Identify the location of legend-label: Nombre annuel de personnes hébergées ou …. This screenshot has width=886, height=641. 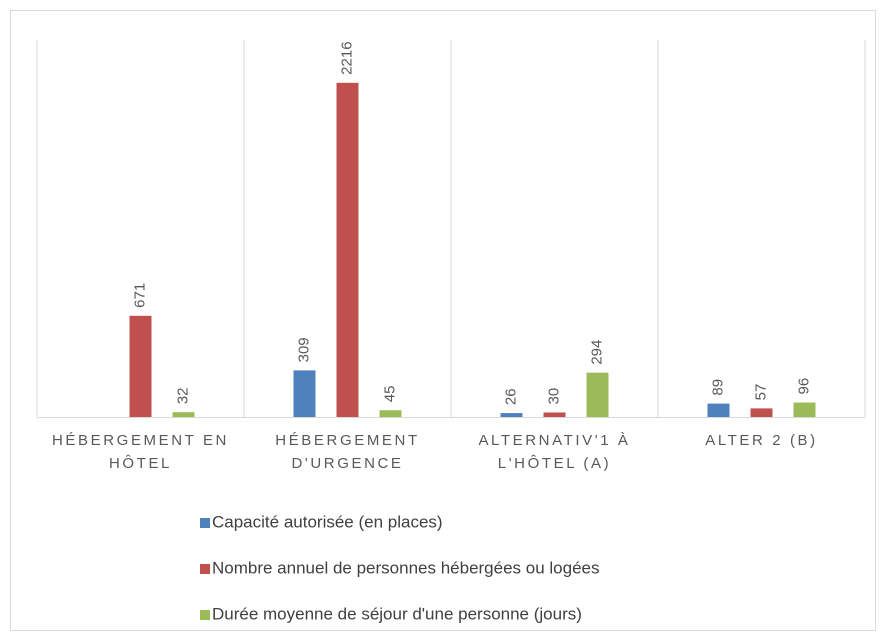
(406, 567).